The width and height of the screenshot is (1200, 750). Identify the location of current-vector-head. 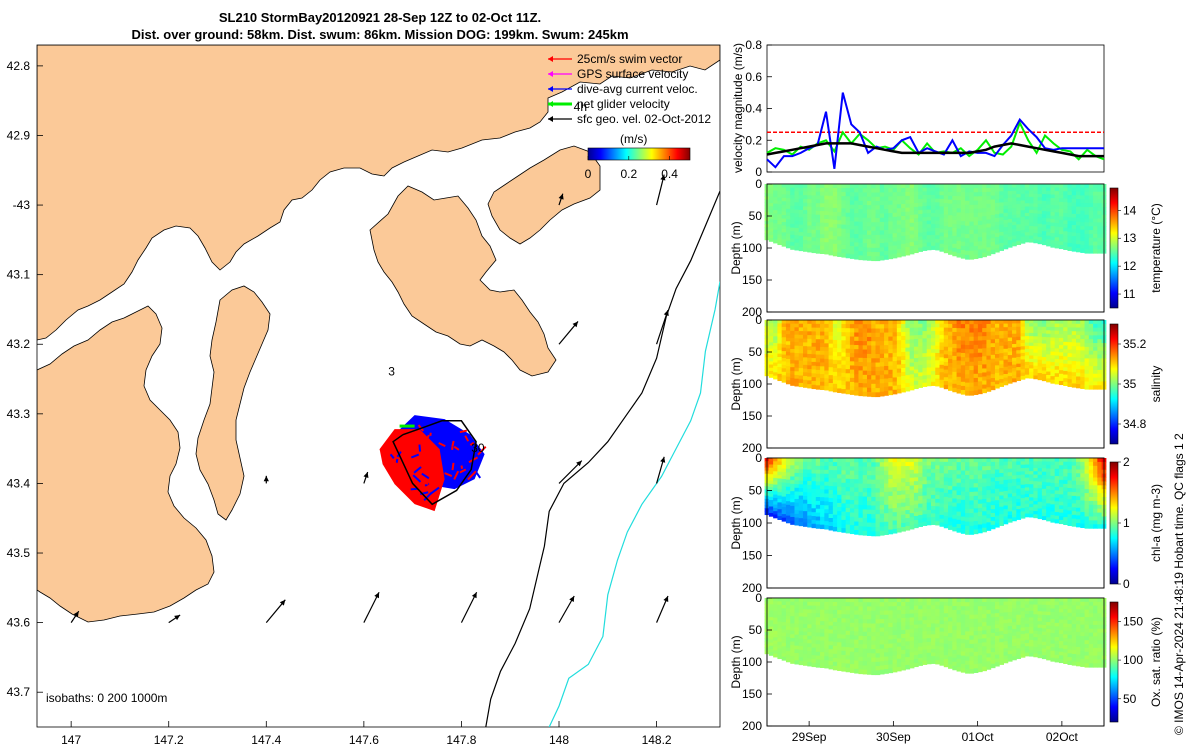
(575, 324).